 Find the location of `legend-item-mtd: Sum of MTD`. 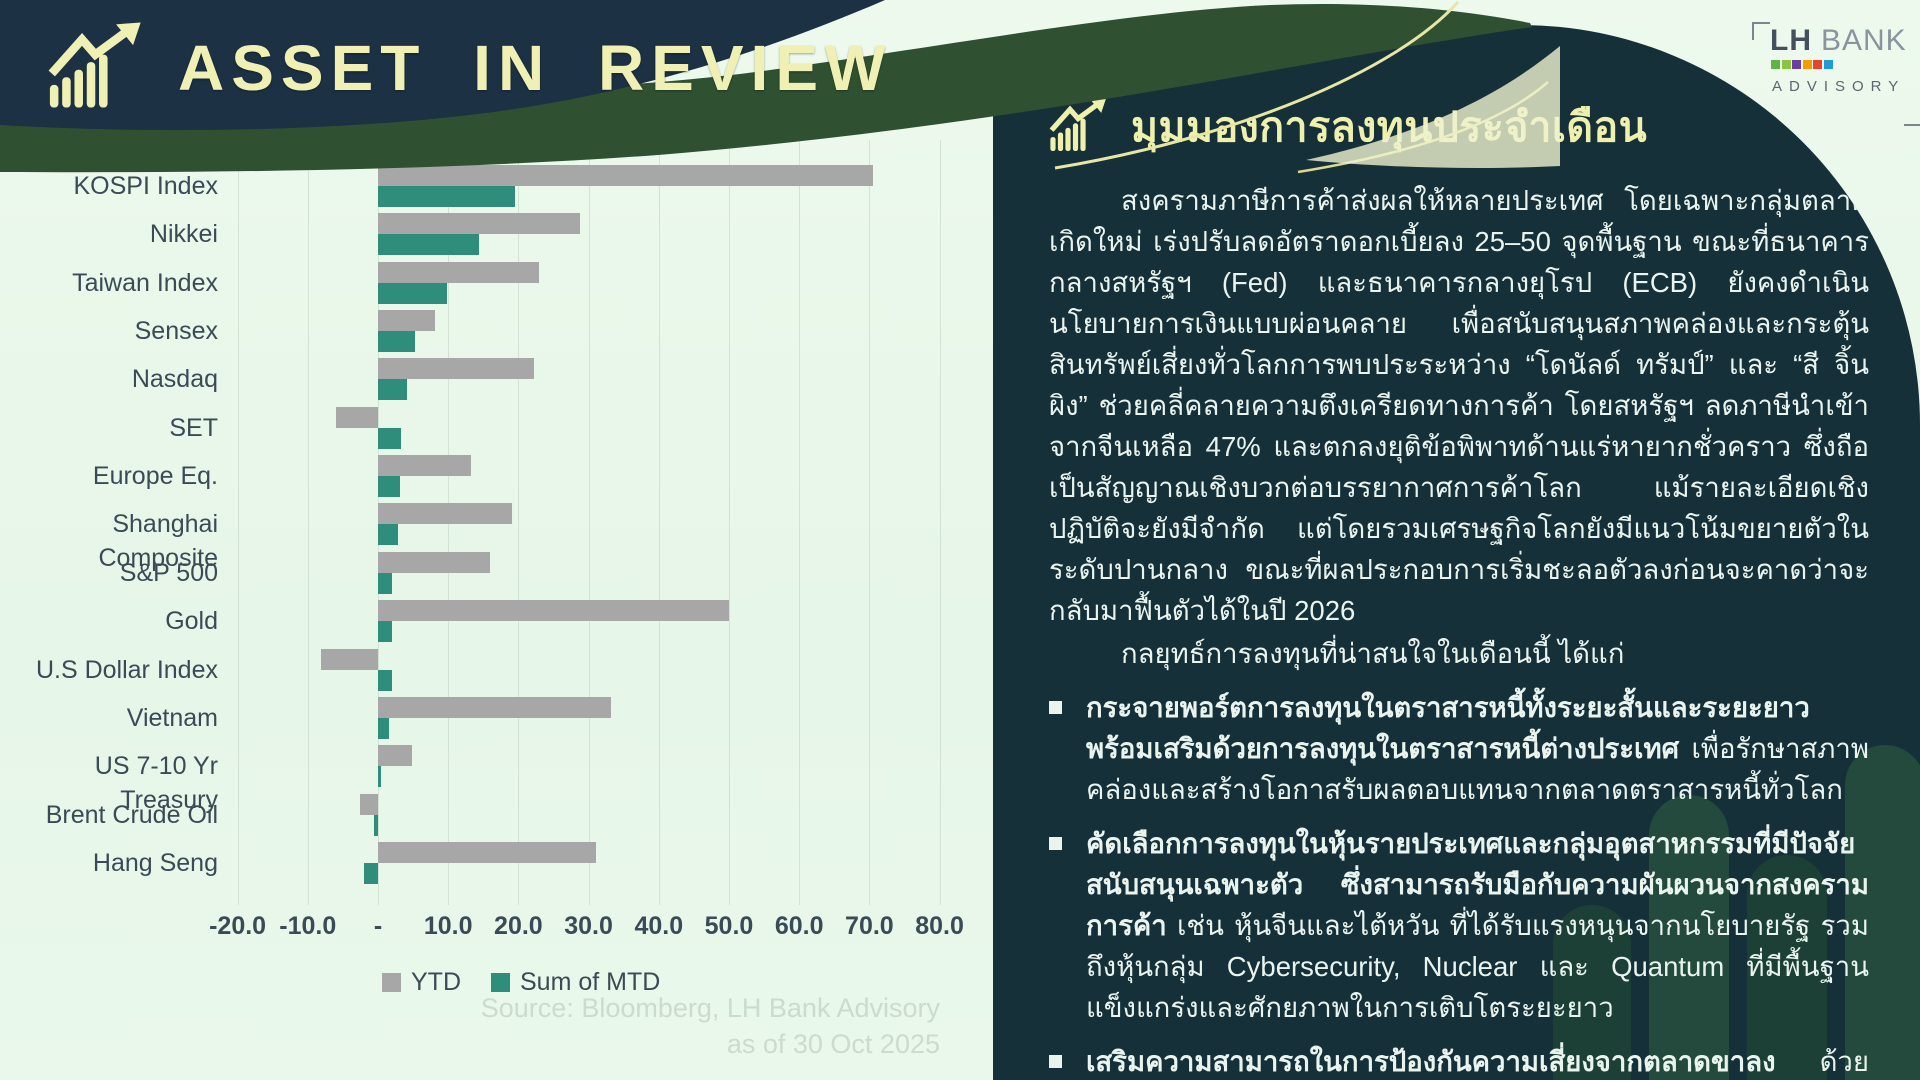

legend-item-mtd: Sum of MTD is located at coordinates (575, 982).